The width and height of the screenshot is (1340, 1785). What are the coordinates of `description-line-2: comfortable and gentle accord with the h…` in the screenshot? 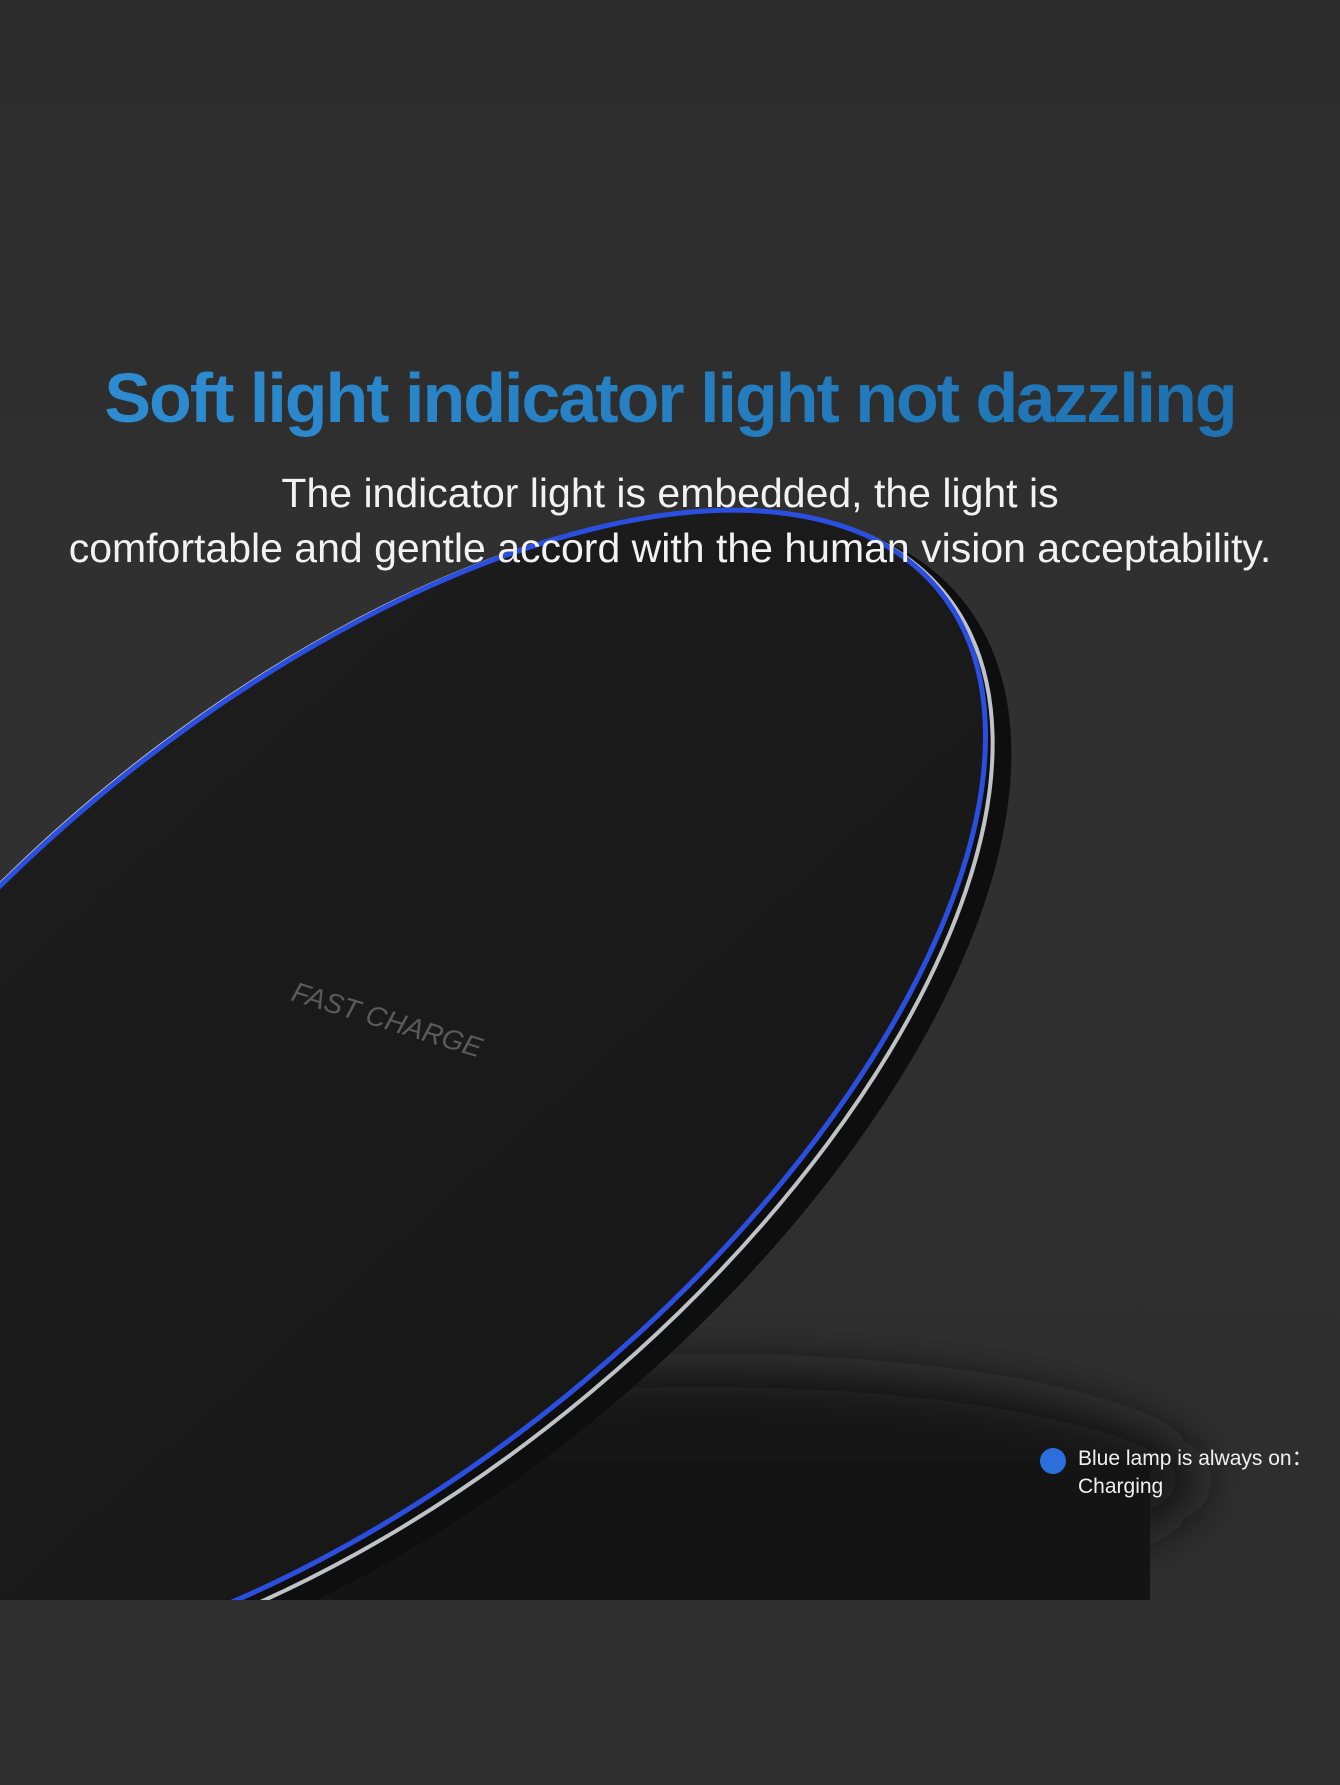 It's located at (670, 548).